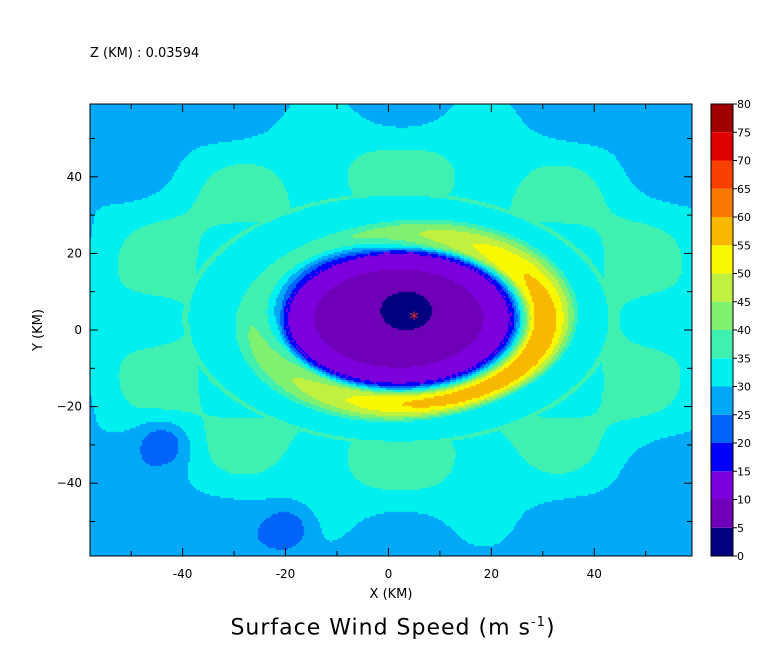  I want to click on y-tick-label: −40, so click(69, 483).